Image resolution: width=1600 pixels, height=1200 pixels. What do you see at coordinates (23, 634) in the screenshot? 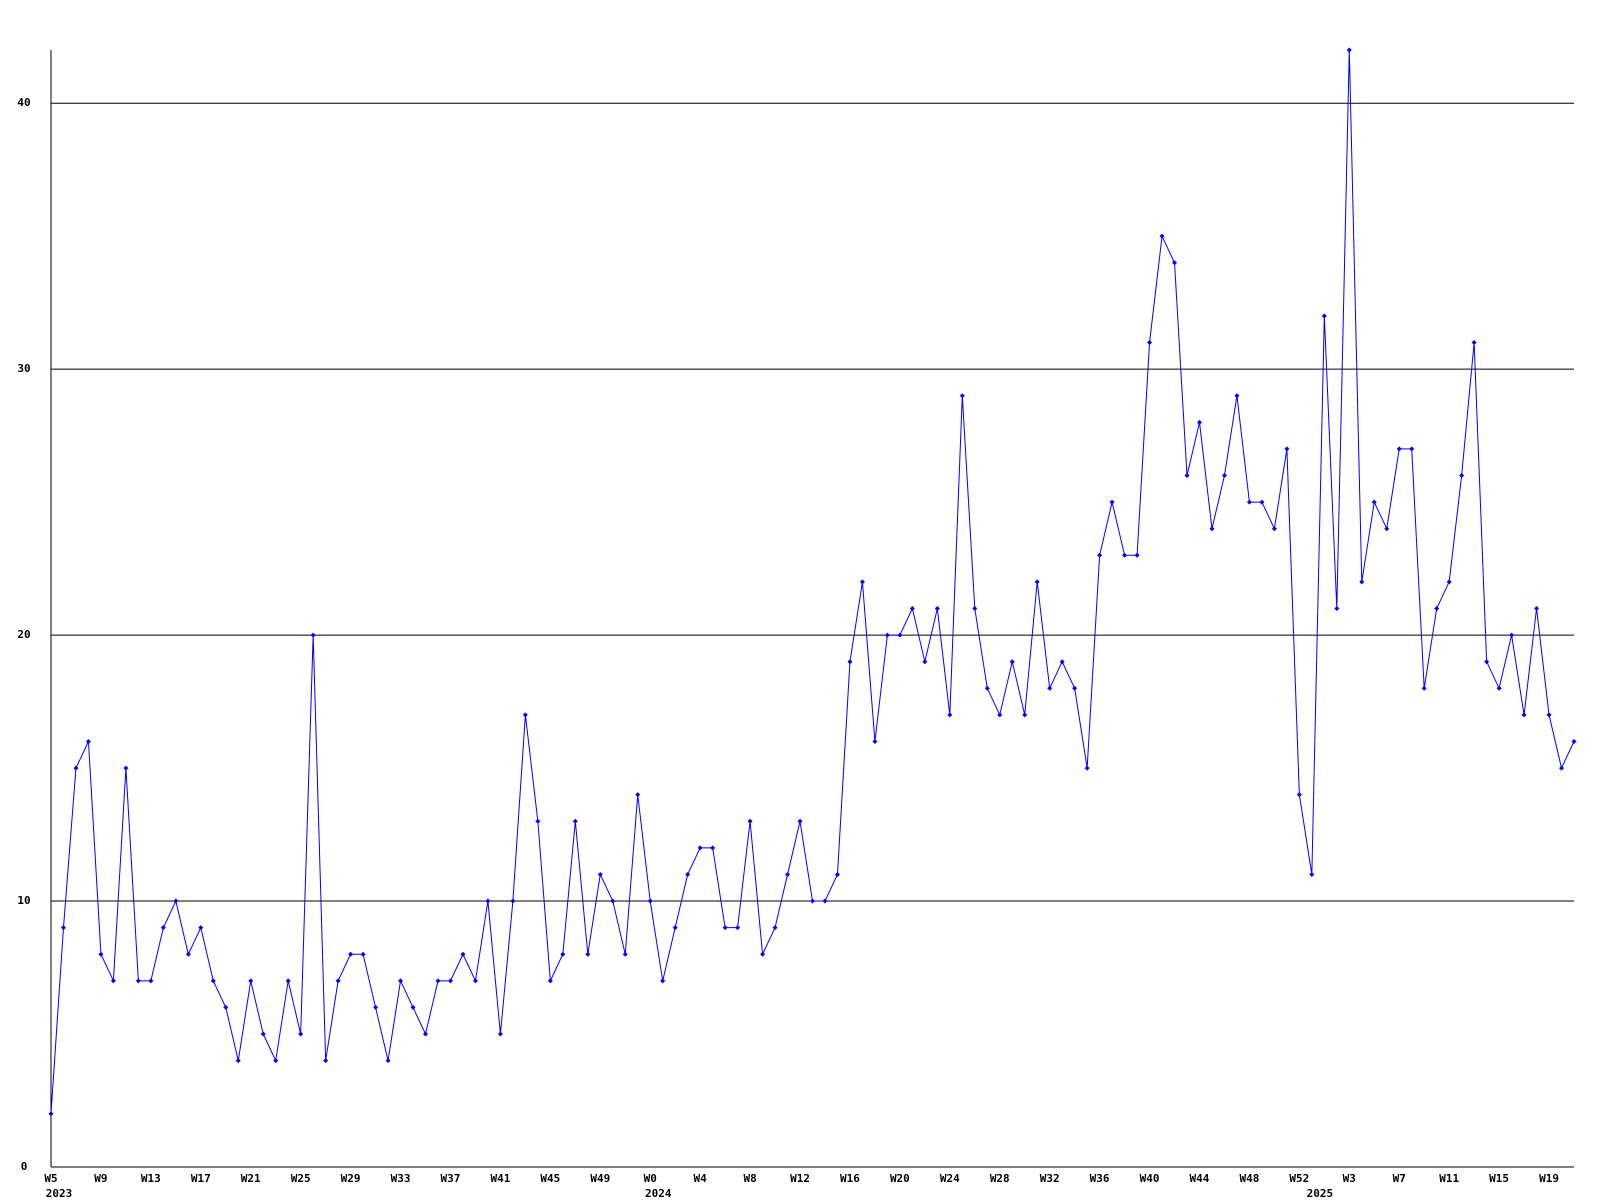
I see `y-tick-label: 20` at bounding box center [23, 634].